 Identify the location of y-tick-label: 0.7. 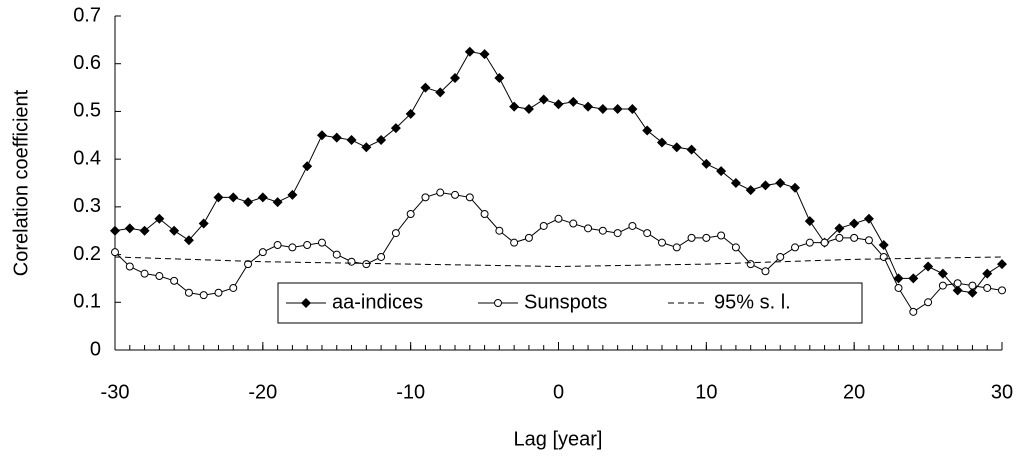
(87, 15).